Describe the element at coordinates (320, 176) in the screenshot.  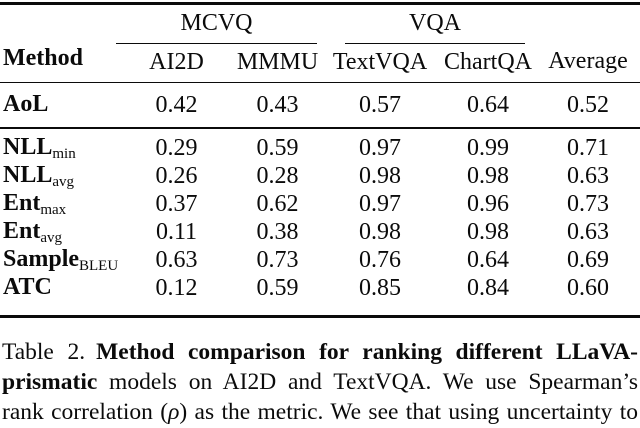
I see `table-row-nll-avg: NLLavg 0.26 0.28 0.98 0.98 0.63` at that location.